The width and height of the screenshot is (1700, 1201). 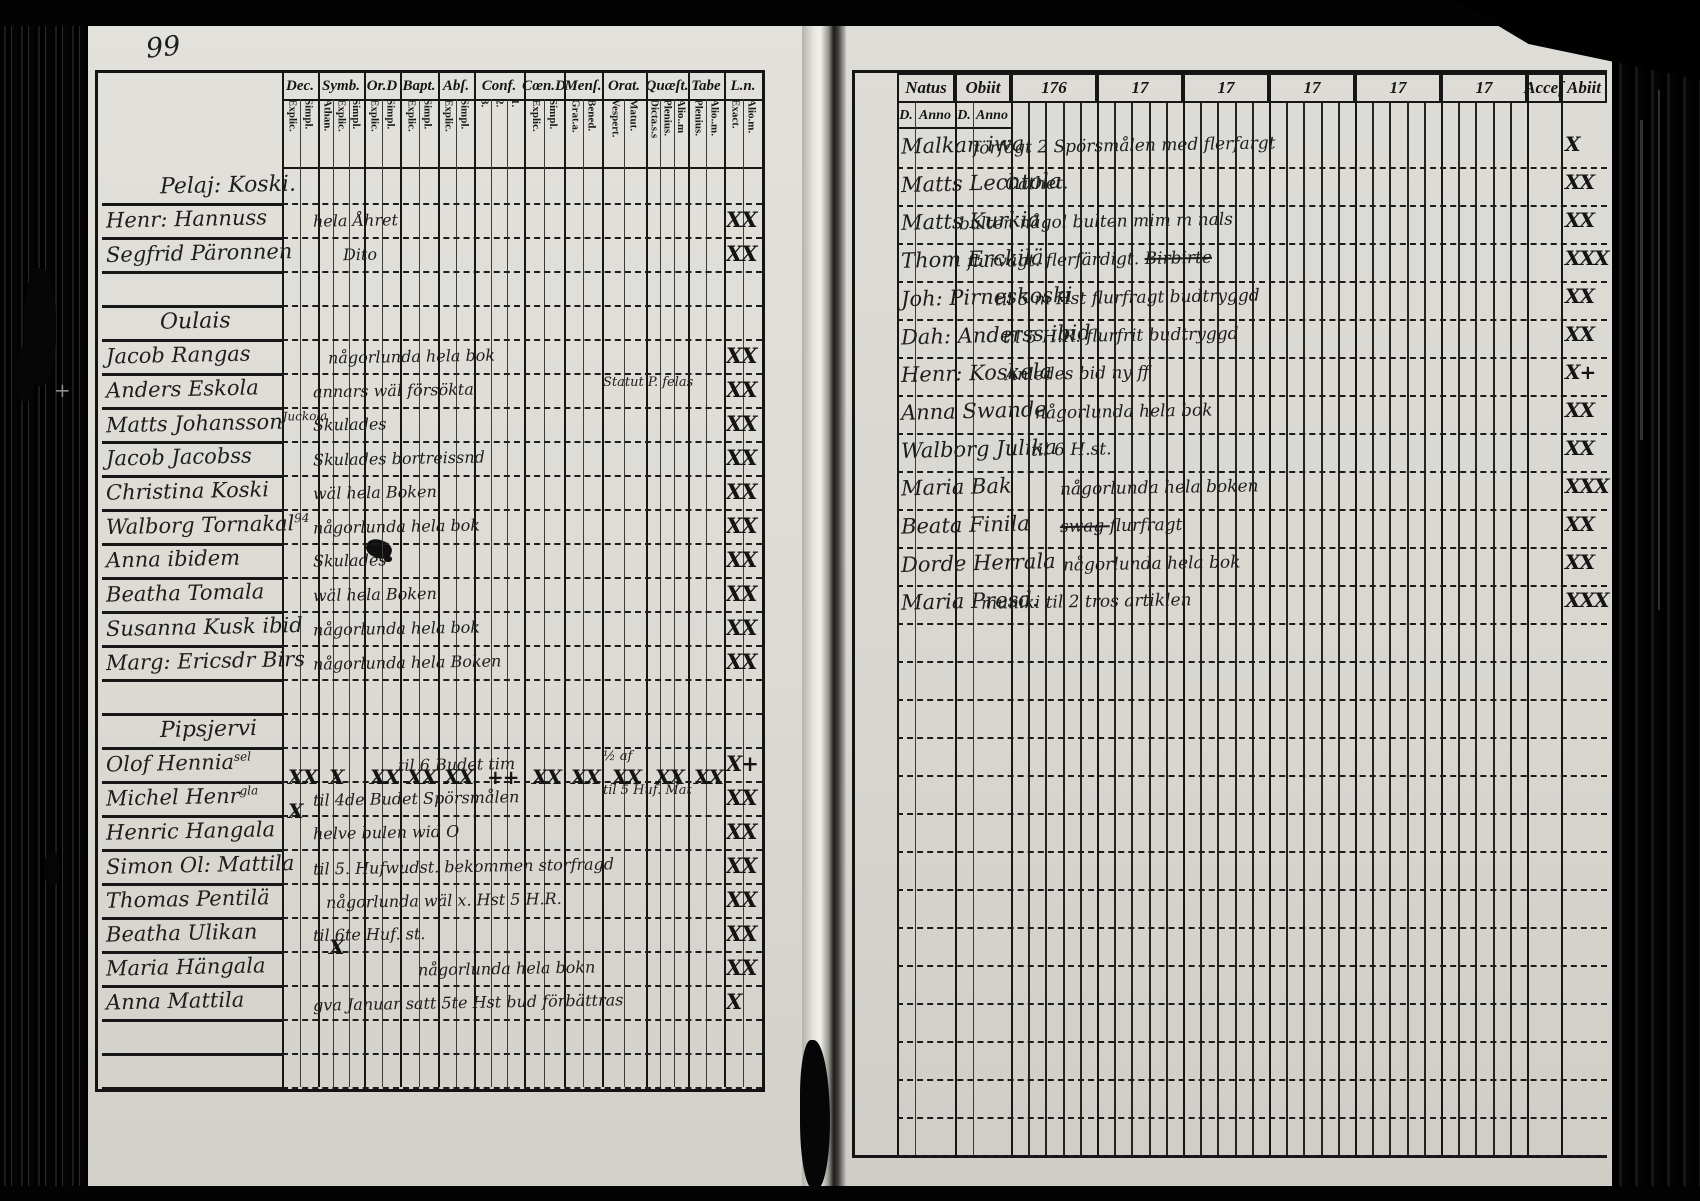 What do you see at coordinates (544, 86) in the screenshot?
I see `column-header: Cœn.D` at bounding box center [544, 86].